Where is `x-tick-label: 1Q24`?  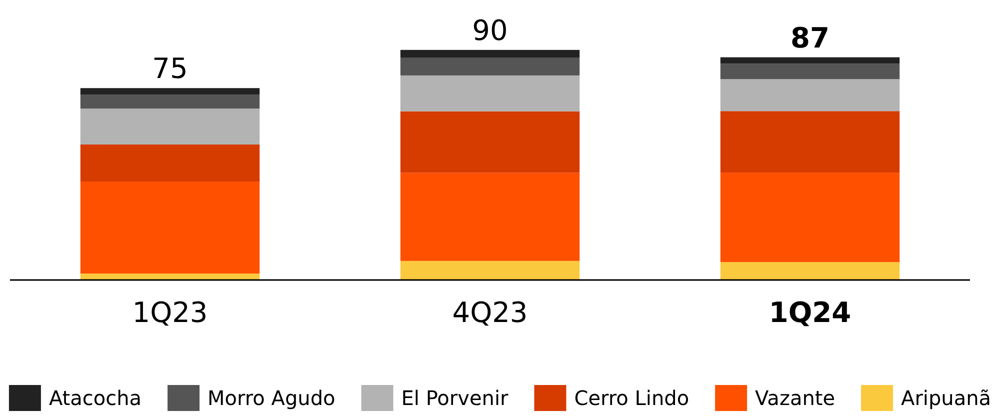
x-tick-label: 1Q24 is located at coordinates (810, 312).